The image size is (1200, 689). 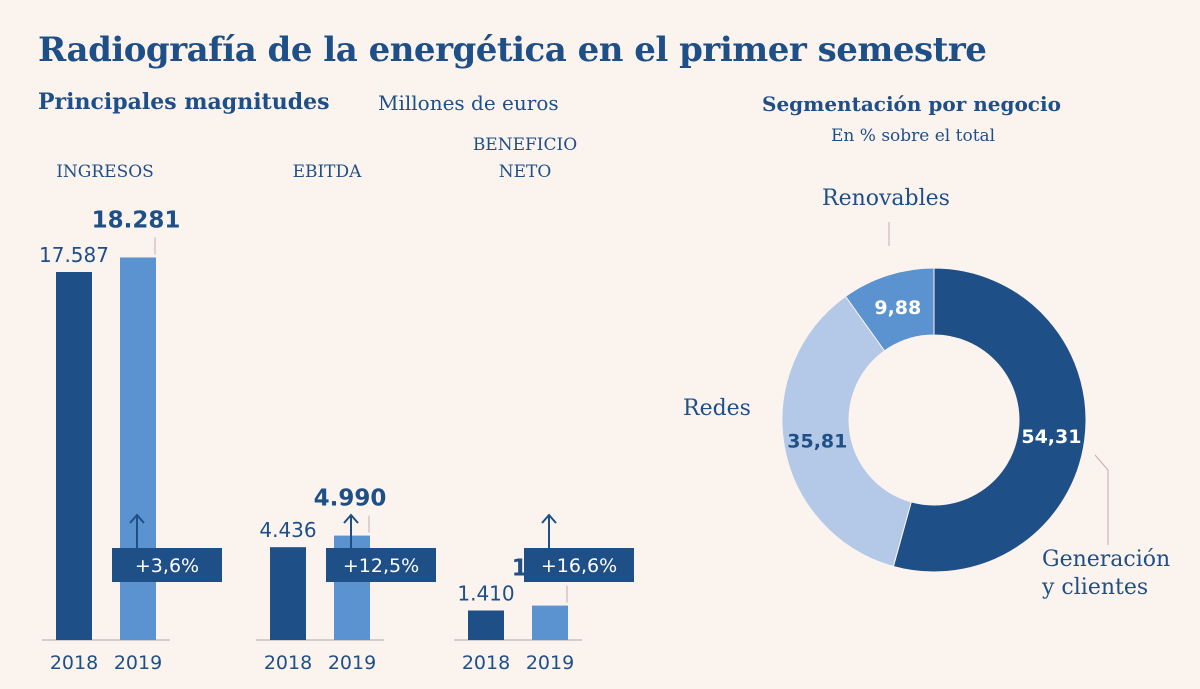 I want to click on value-label-2019: 18.281, so click(x=136, y=220).